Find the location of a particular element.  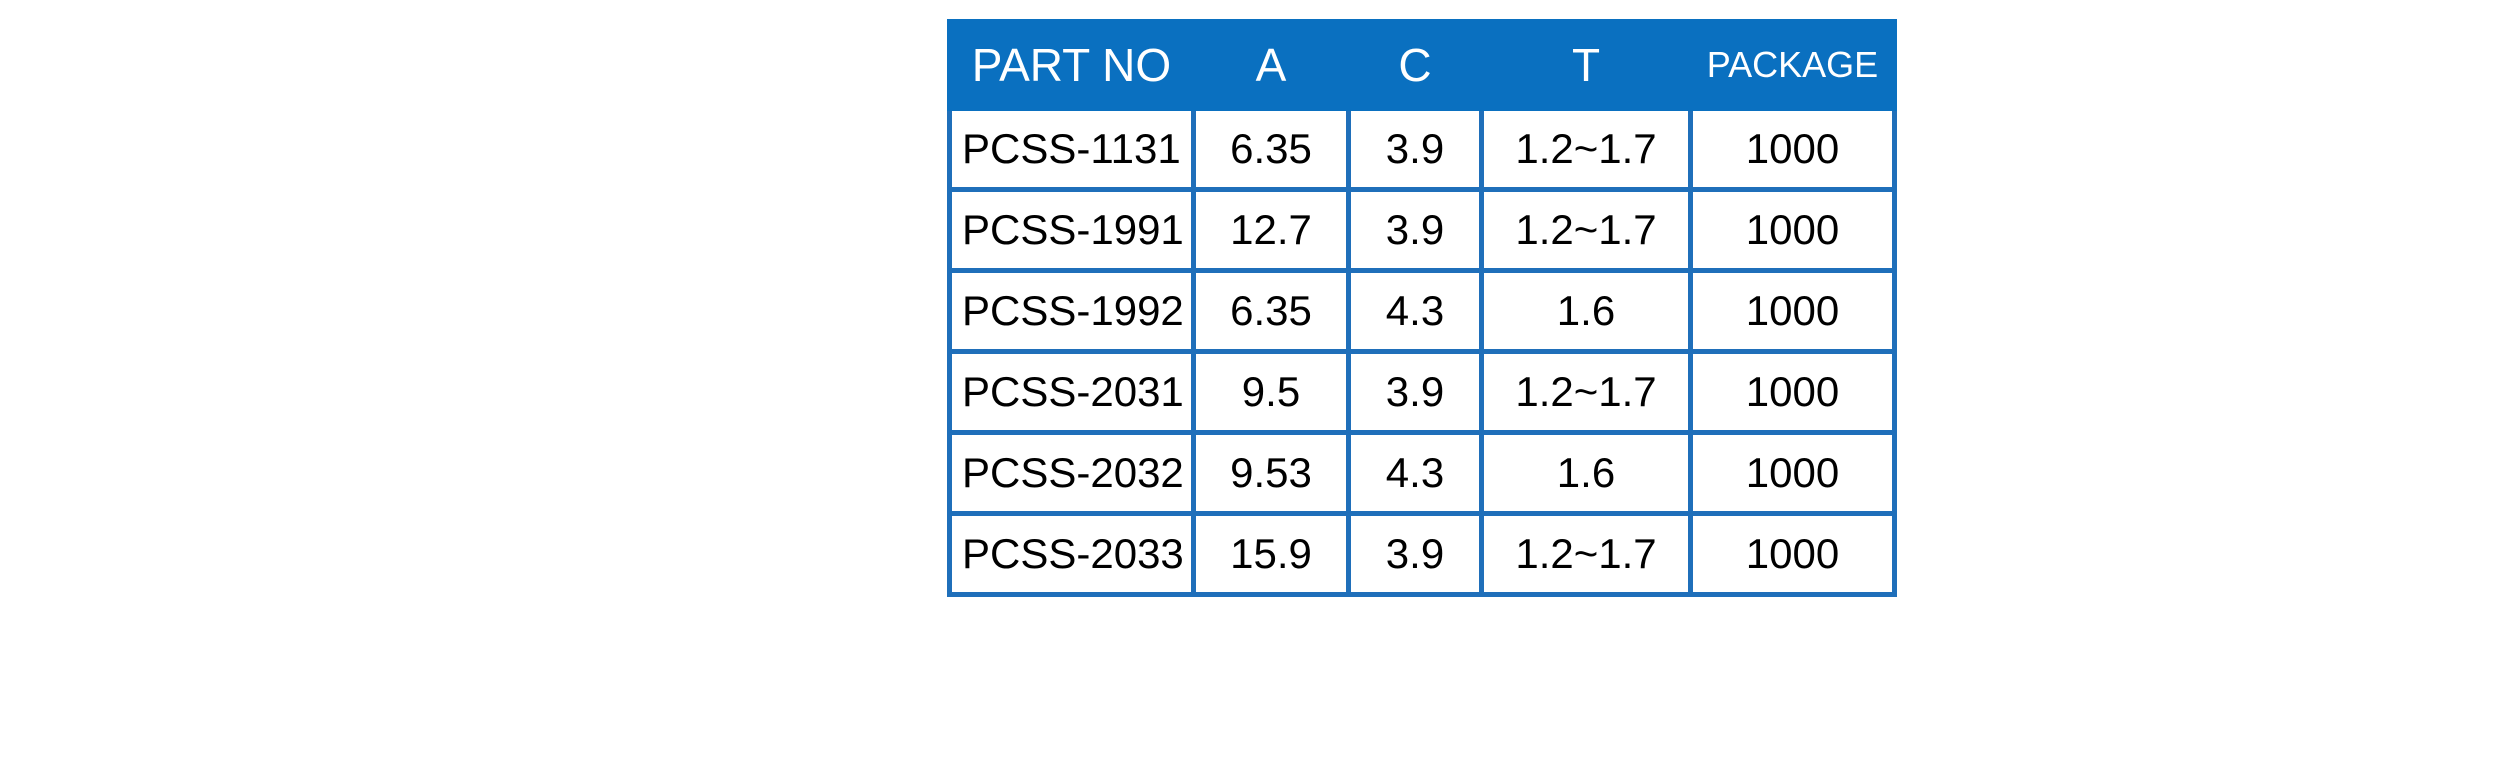

table-row: PCSS-2032 9.53 4.3 1.6 1000 is located at coordinates (1422, 473).